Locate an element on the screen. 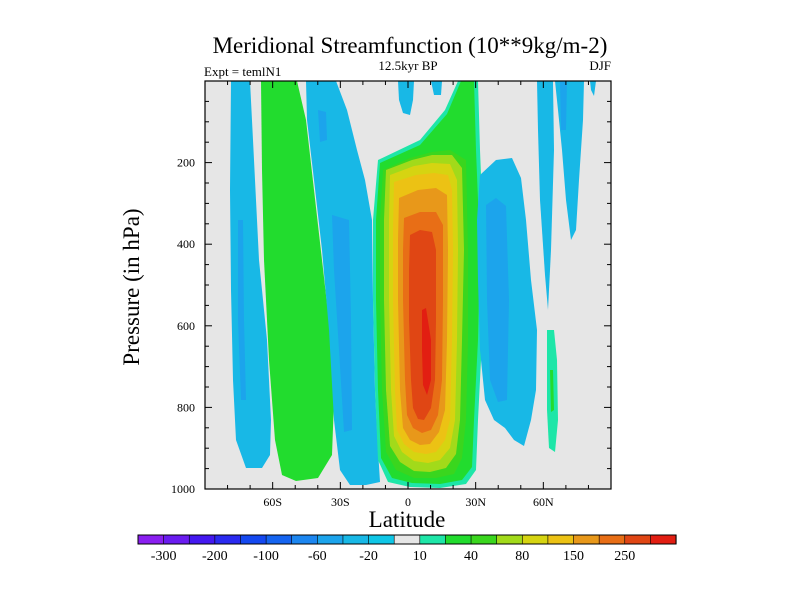 The height and width of the screenshot is (600, 800). colorbar-label: 10 is located at coordinates (420, 556).